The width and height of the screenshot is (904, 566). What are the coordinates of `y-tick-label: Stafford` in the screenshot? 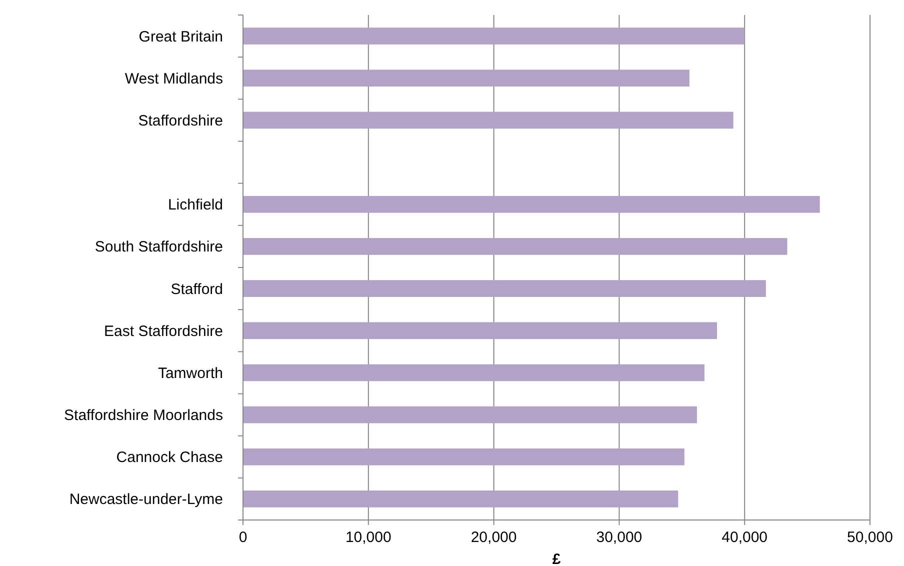 It's located at (196, 289).